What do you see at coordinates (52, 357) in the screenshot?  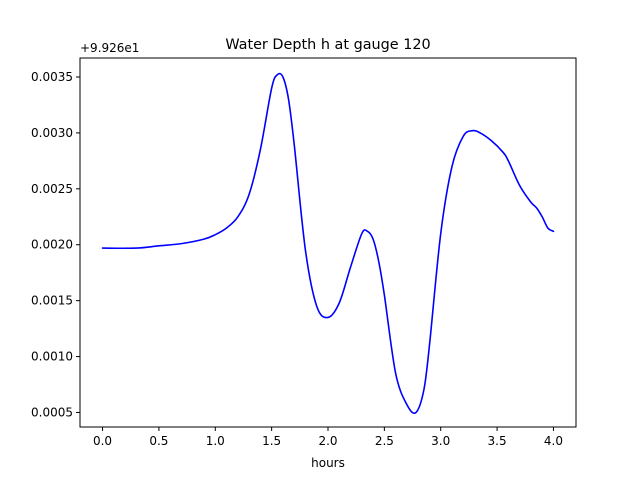 I see `y-tick-label: 0.0010` at bounding box center [52, 357].